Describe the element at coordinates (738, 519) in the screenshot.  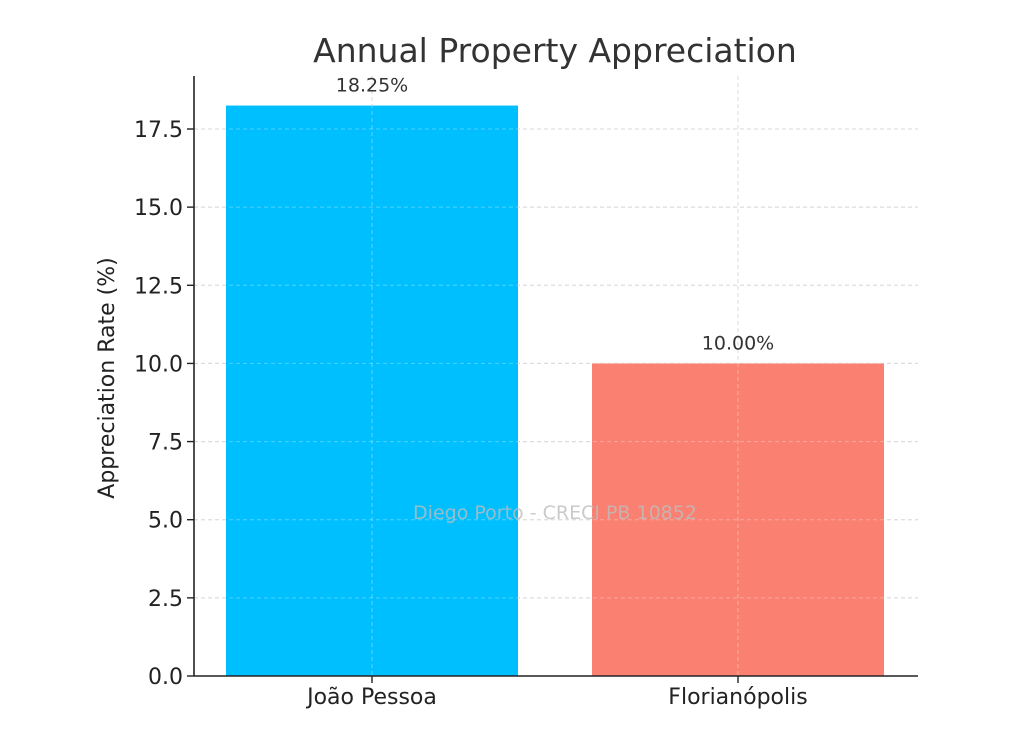
I see `bar` at that location.